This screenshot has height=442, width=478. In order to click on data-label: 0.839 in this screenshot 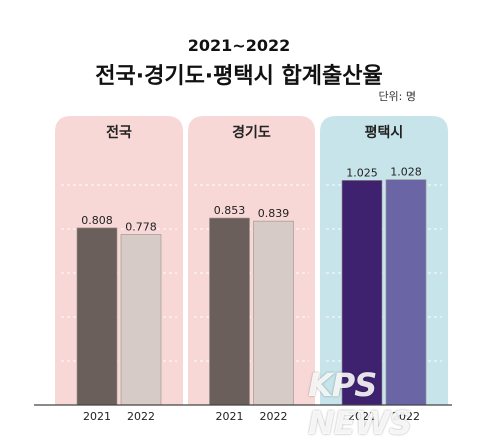, I will do `click(274, 213)`.